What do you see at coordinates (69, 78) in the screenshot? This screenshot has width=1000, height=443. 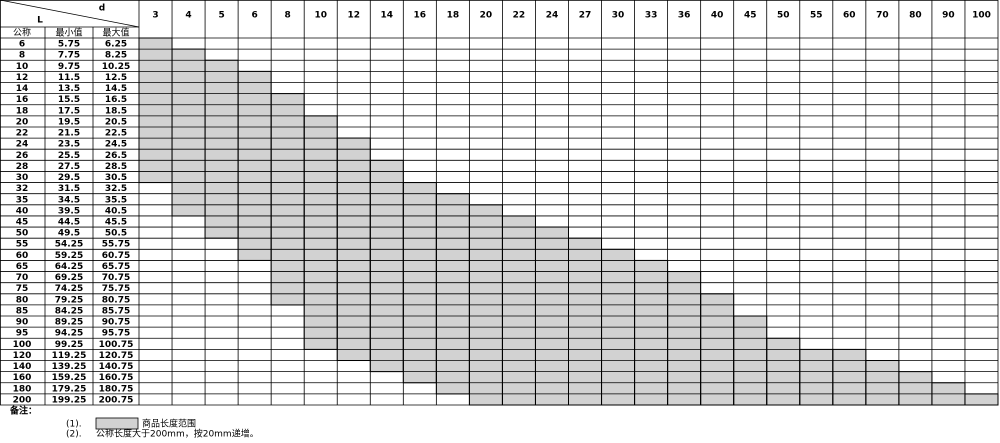 I see `cell: 11.5` at bounding box center [69, 78].